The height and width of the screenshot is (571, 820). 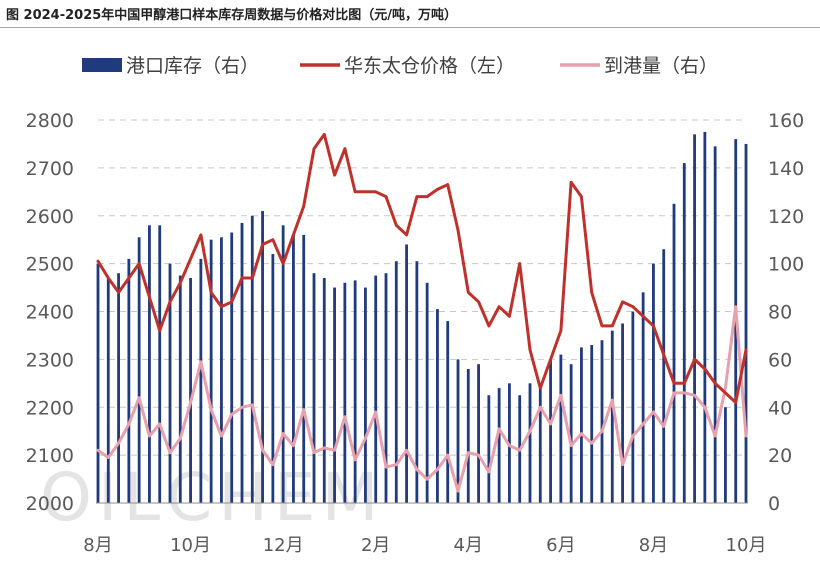 What do you see at coordinates (50, 456) in the screenshot?
I see `y-left-tick-label: 2100` at bounding box center [50, 456].